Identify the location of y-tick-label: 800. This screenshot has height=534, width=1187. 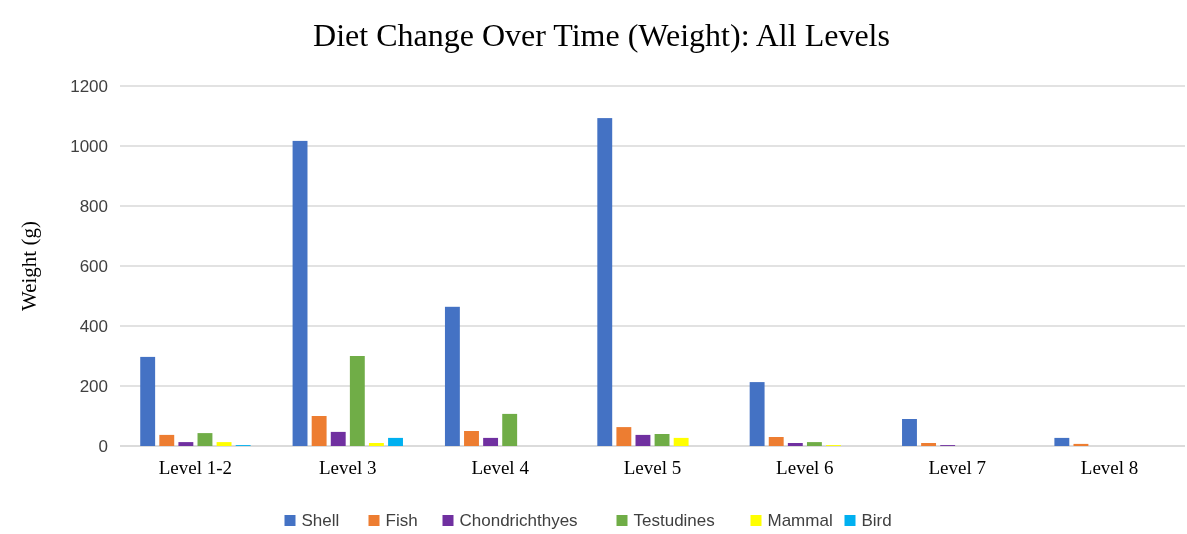
(93, 206).